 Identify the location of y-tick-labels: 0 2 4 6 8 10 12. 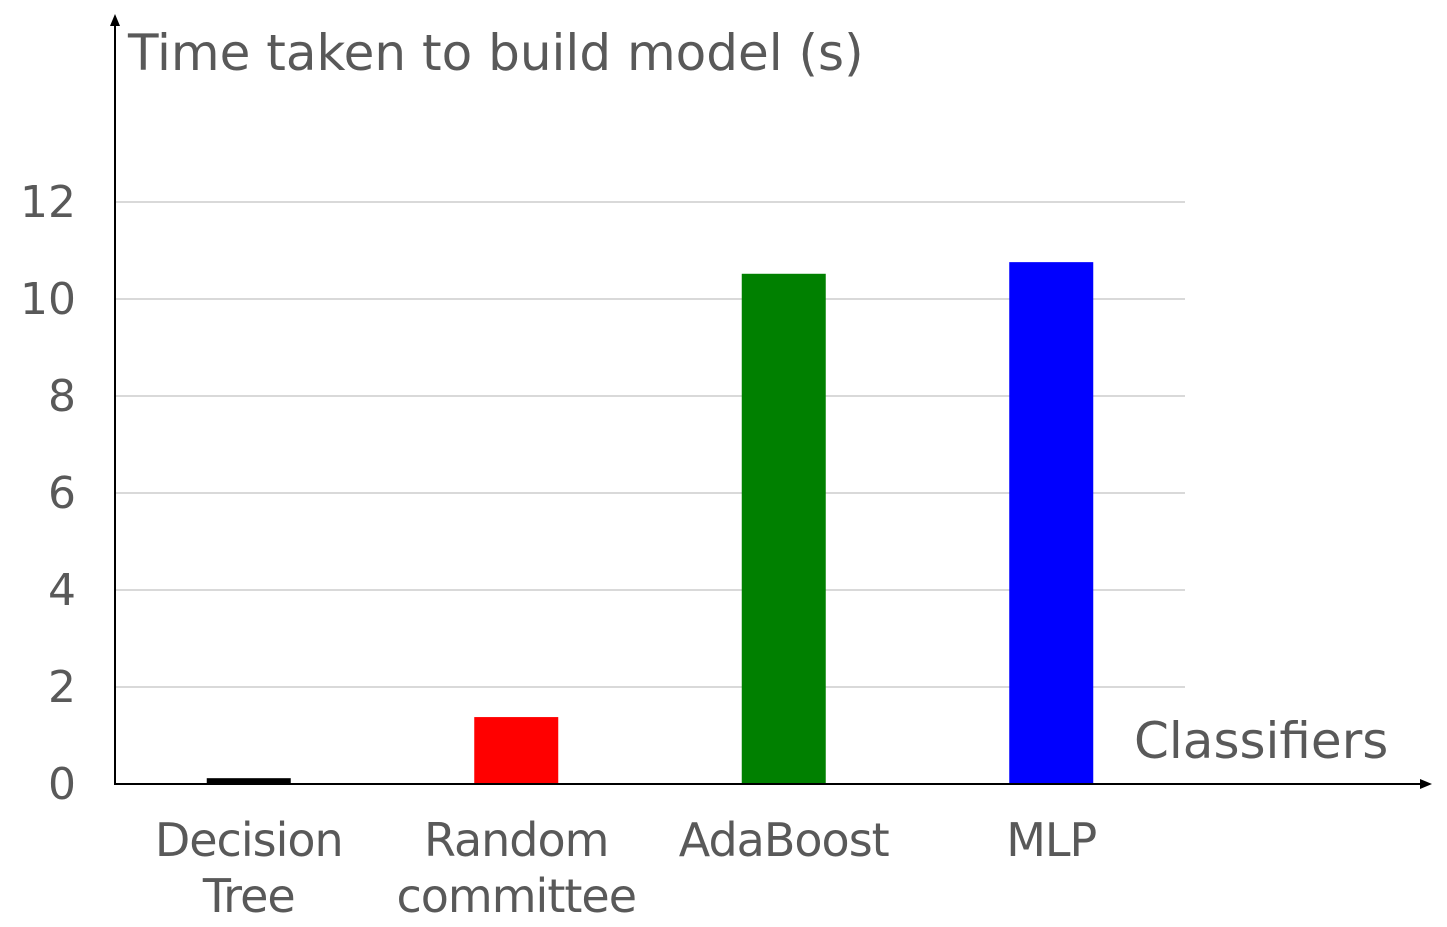
(48, 493).